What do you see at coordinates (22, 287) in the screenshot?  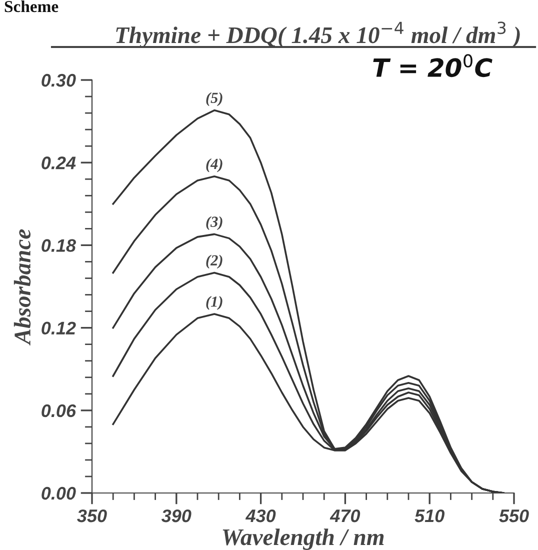 I see `y-axis-title: Absorbance` at bounding box center [22, 287].